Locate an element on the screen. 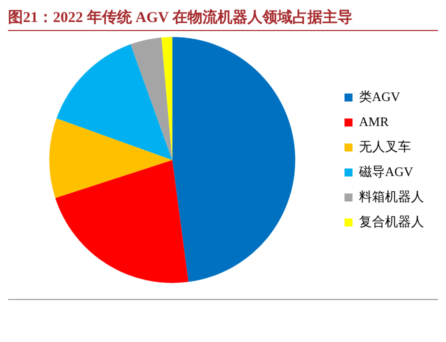 The width and height of the screenshot is (446, 342). legend-label: AMR is located at coordinates (374, 121).